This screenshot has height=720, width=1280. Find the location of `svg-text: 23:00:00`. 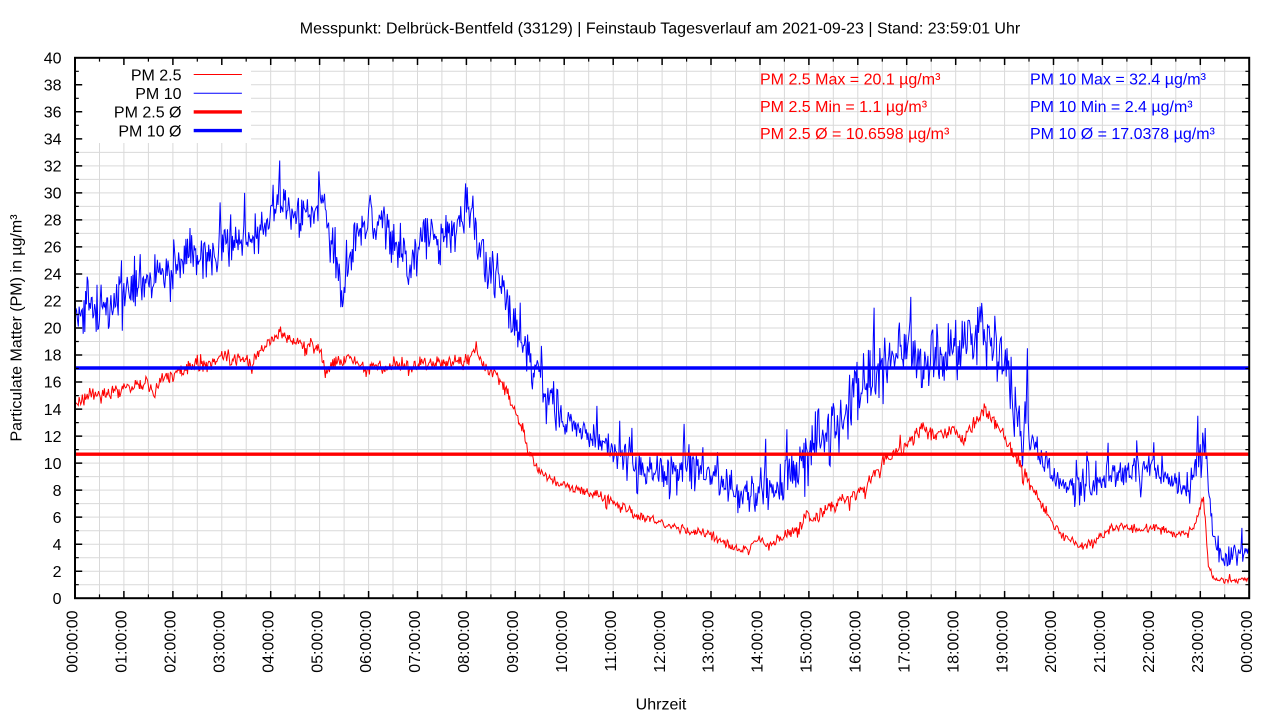

svg-text: 23:00:00 is located at coordinates (1198, 641).